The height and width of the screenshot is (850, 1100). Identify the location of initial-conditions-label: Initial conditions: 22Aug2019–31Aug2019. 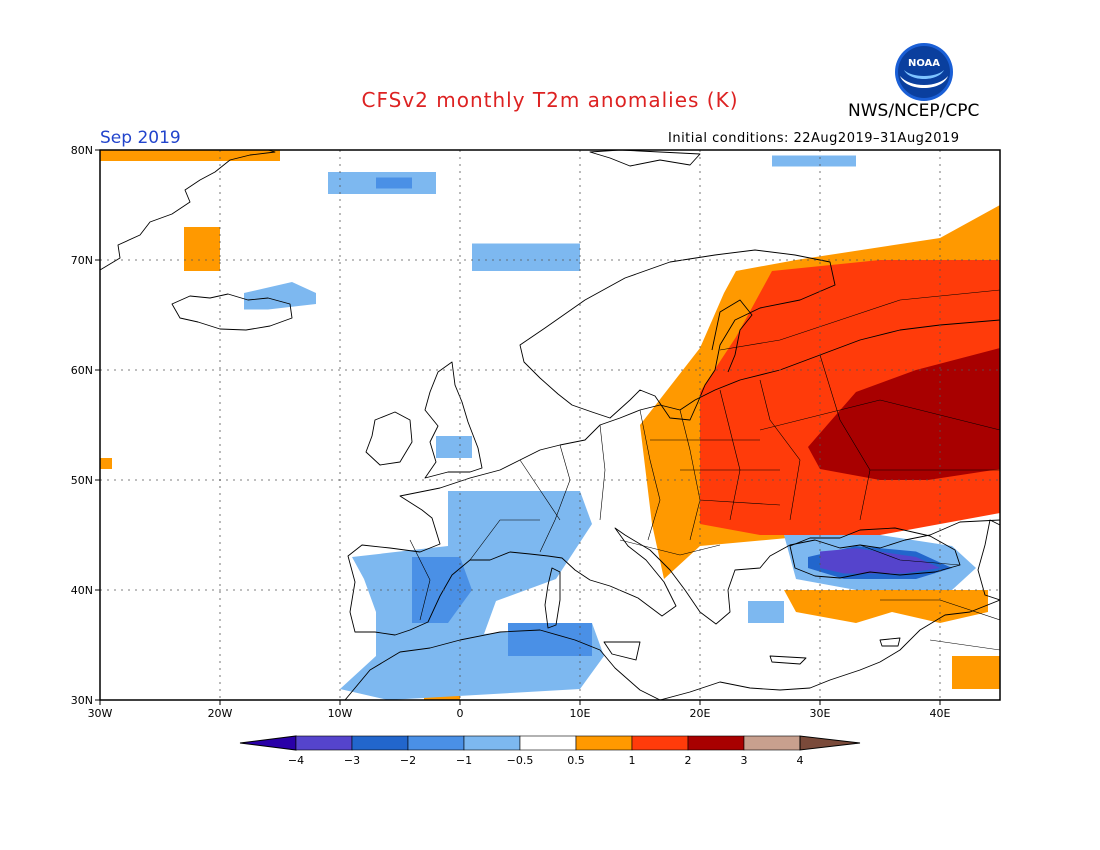
(814, 138).